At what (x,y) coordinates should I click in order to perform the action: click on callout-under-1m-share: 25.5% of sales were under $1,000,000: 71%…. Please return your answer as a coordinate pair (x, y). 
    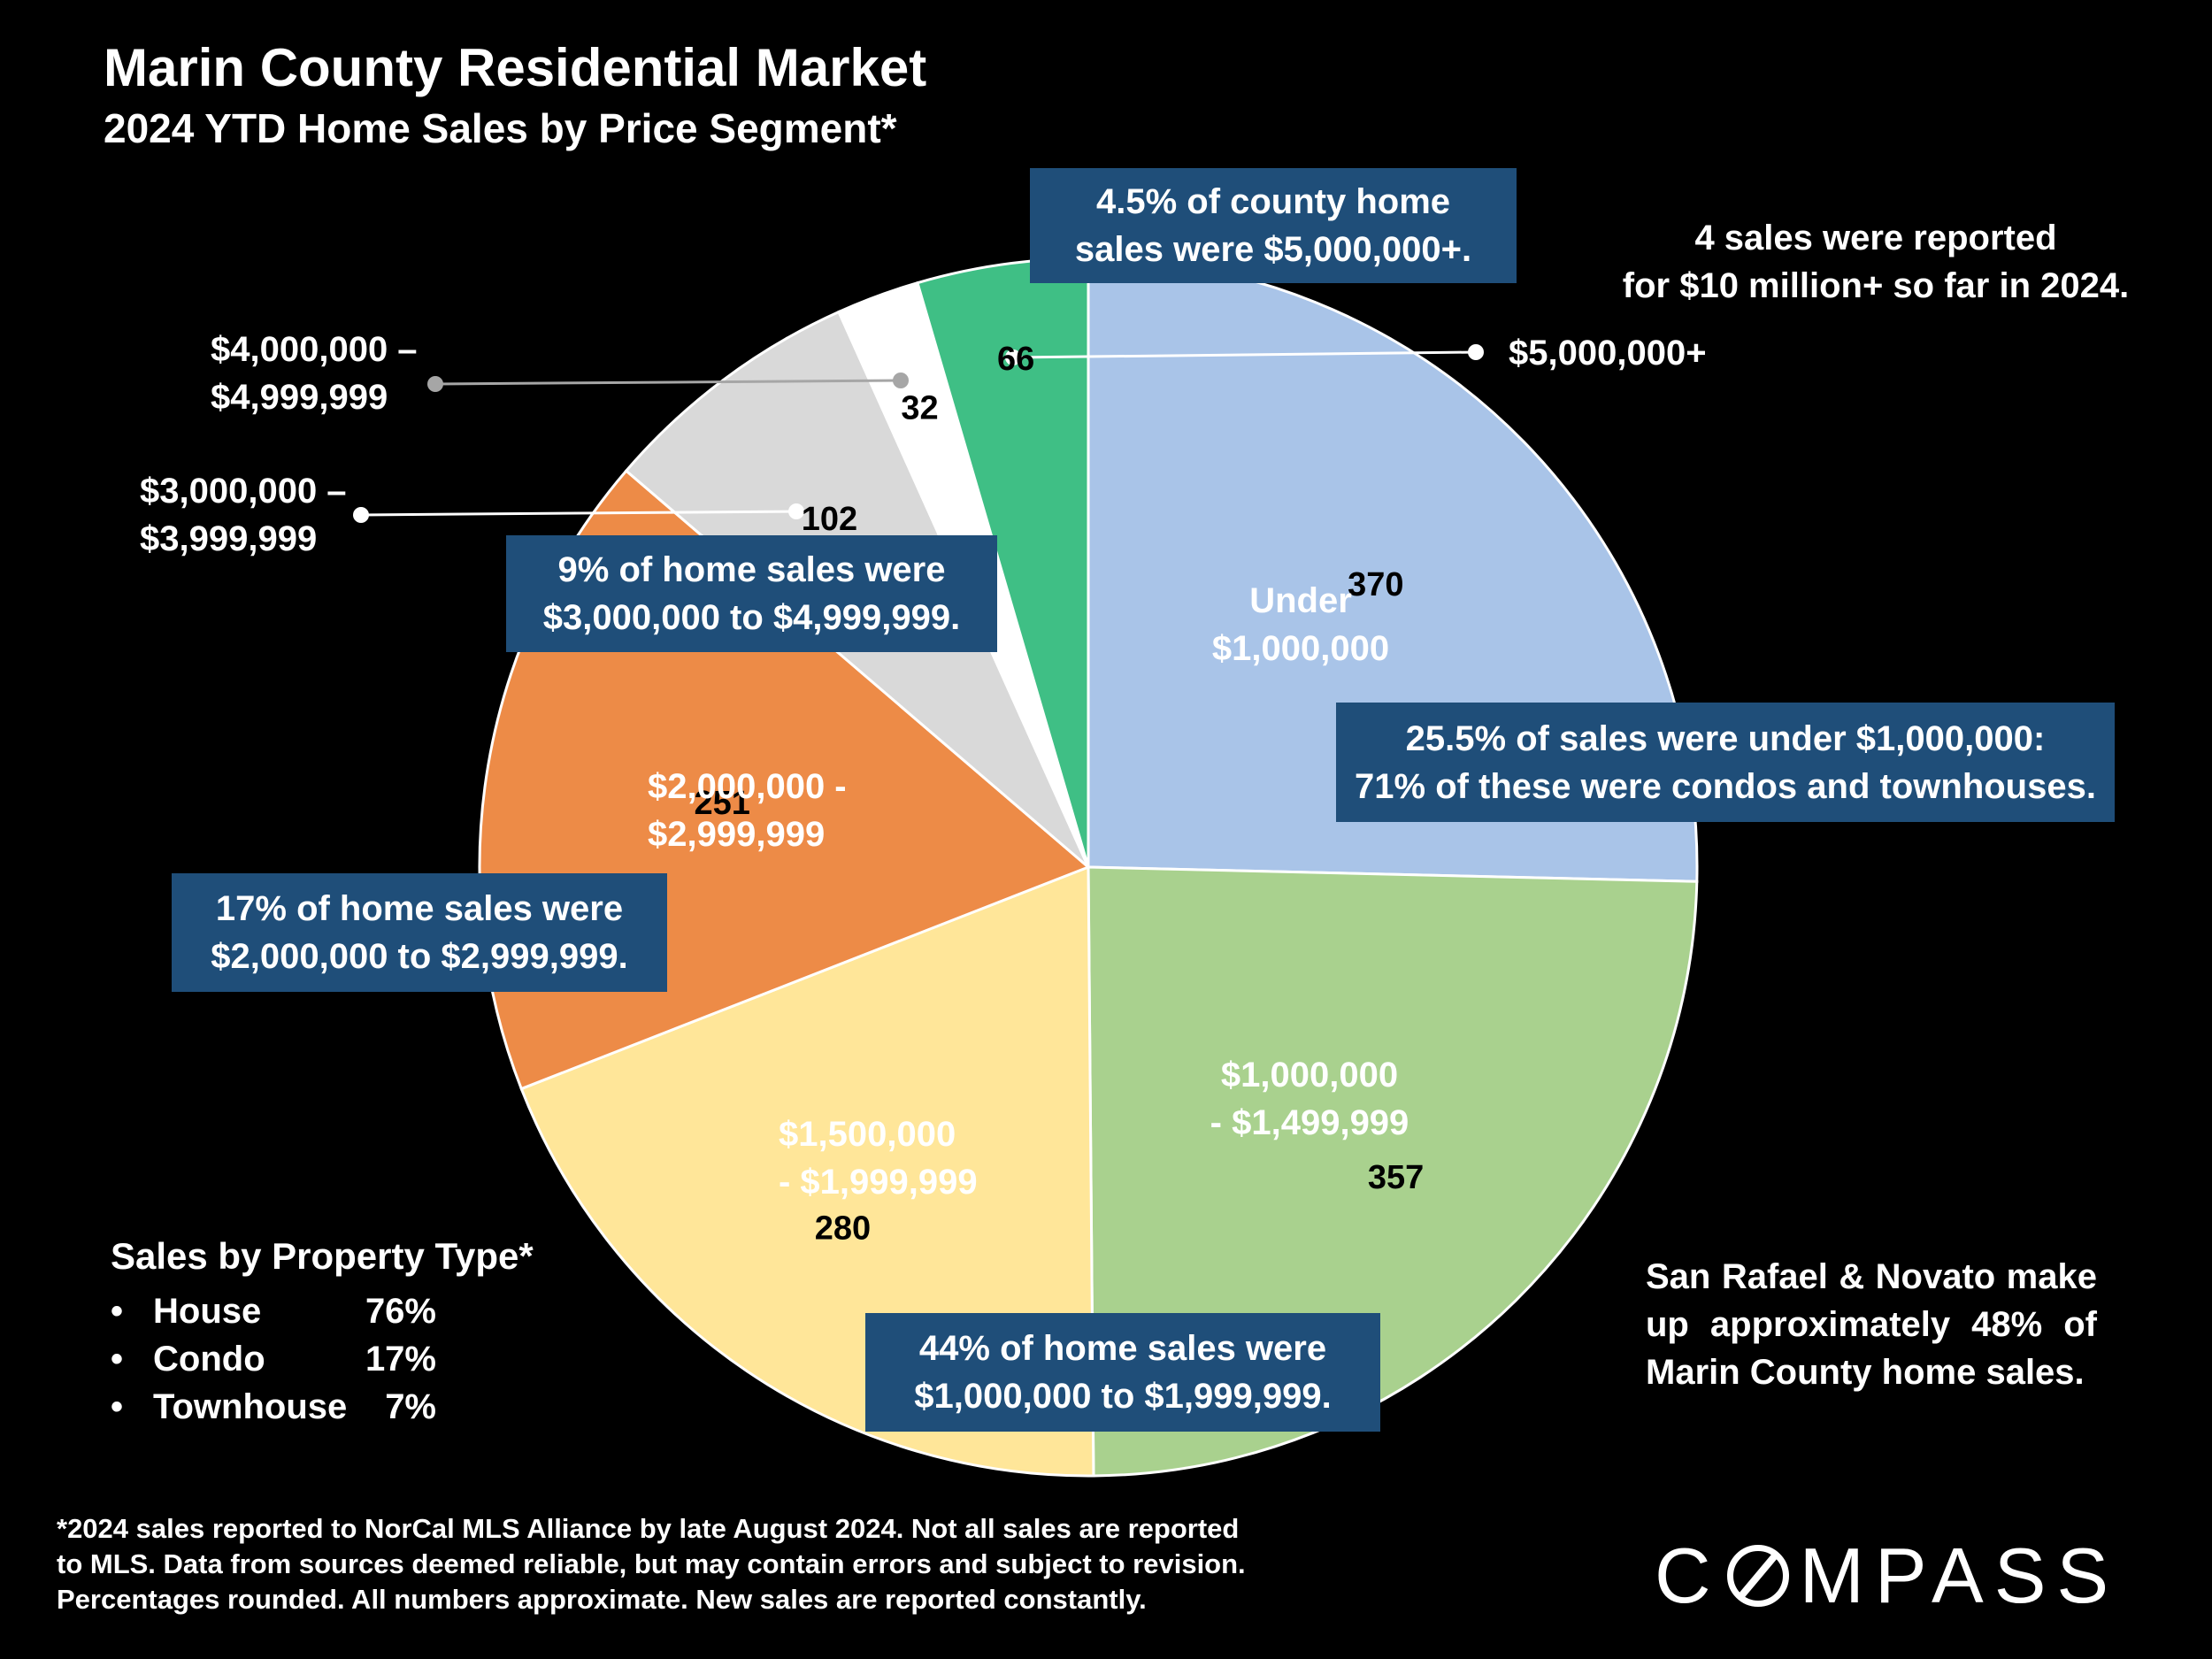
    Looking at the image, I should click on (1726, 763).